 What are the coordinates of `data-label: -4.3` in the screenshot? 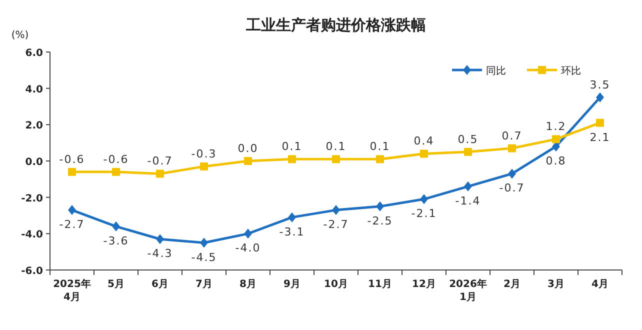 It's located at (160, 253).